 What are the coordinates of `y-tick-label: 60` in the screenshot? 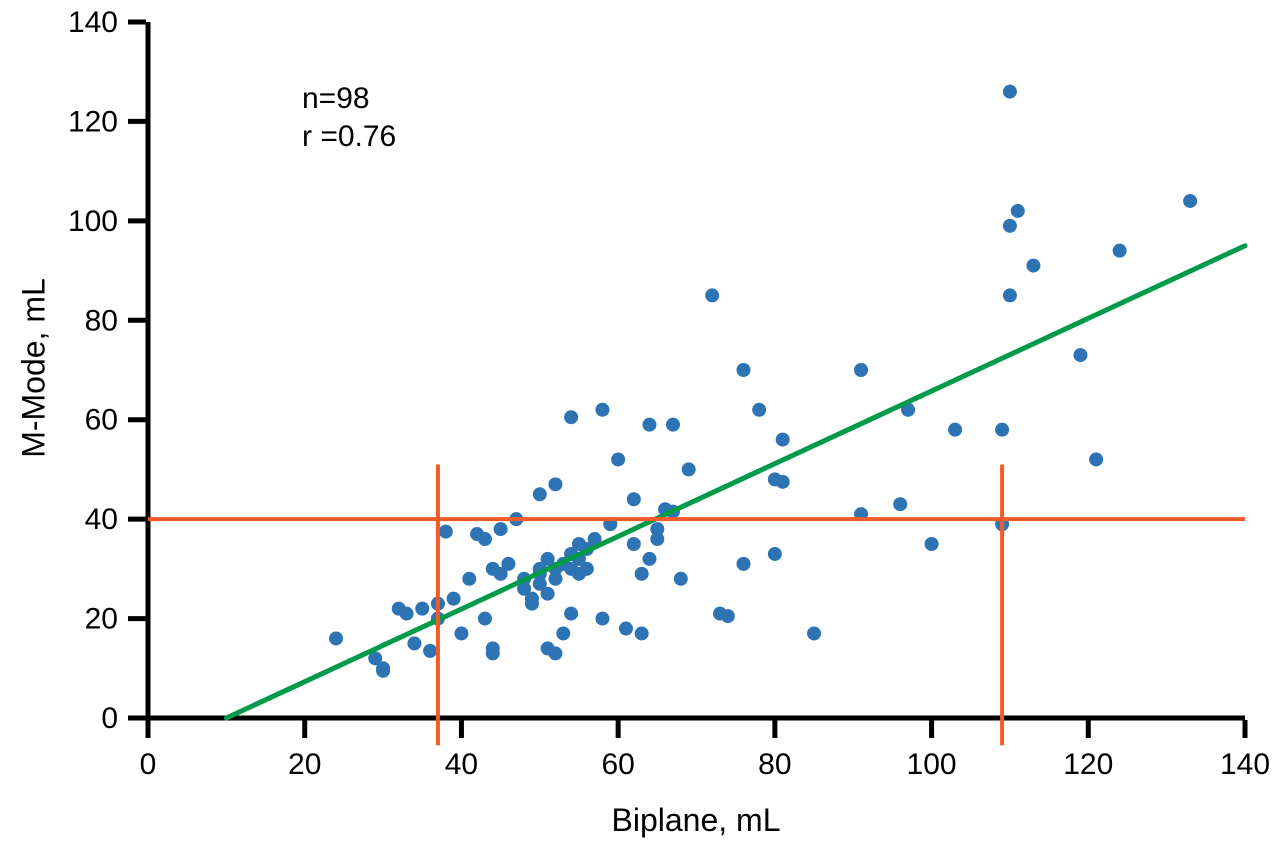 It's located at (101, 420).